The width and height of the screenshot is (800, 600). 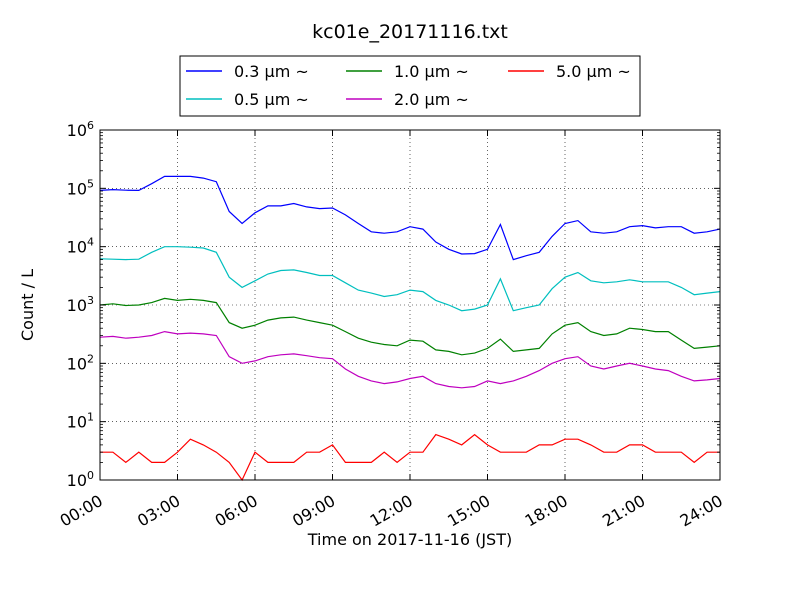 What do you see at coordinates (90, 475) in the screenshot?
I see `y-tick-exponent: 0` at bounding box center [90, 475].